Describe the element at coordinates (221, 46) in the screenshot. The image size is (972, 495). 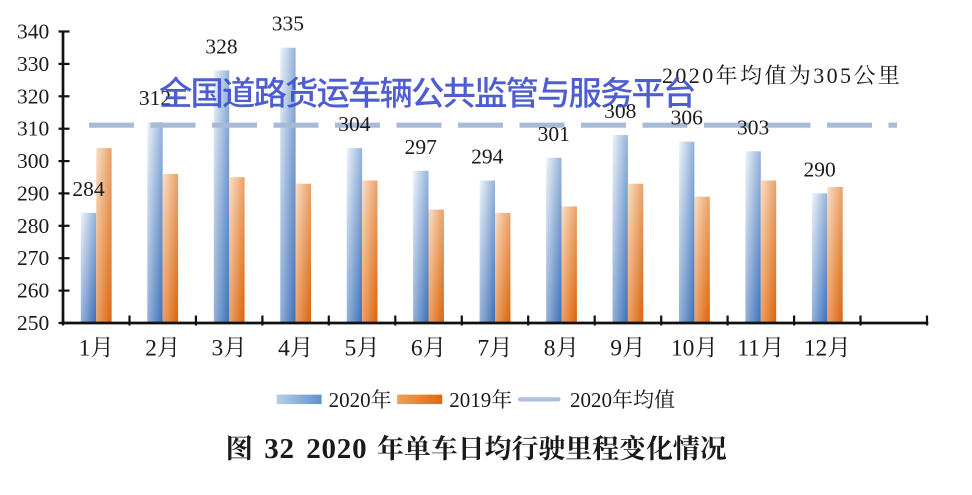
I see `svg-text: 328` at that location.